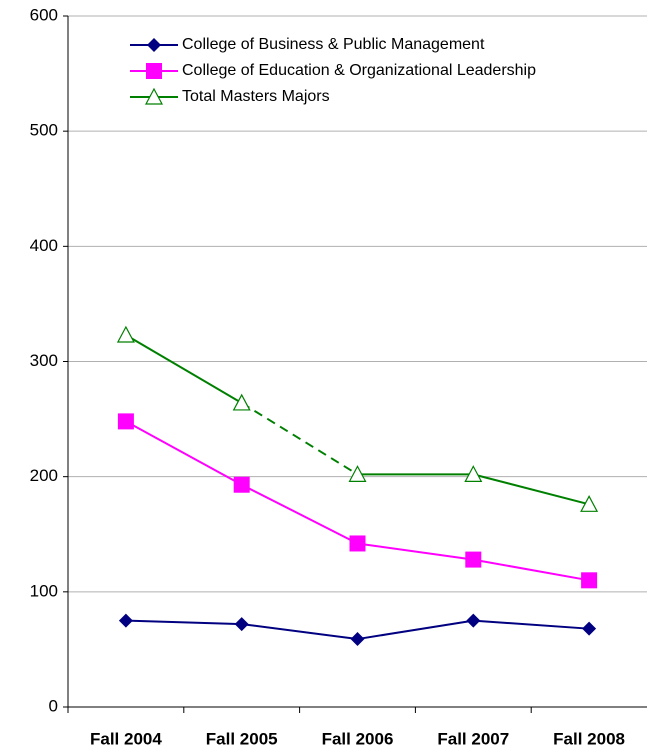 The image size is (647, 748). Describe the element at coordinates (44, 360) in the screenshot. I see `y-tick-label: 300` at that location.